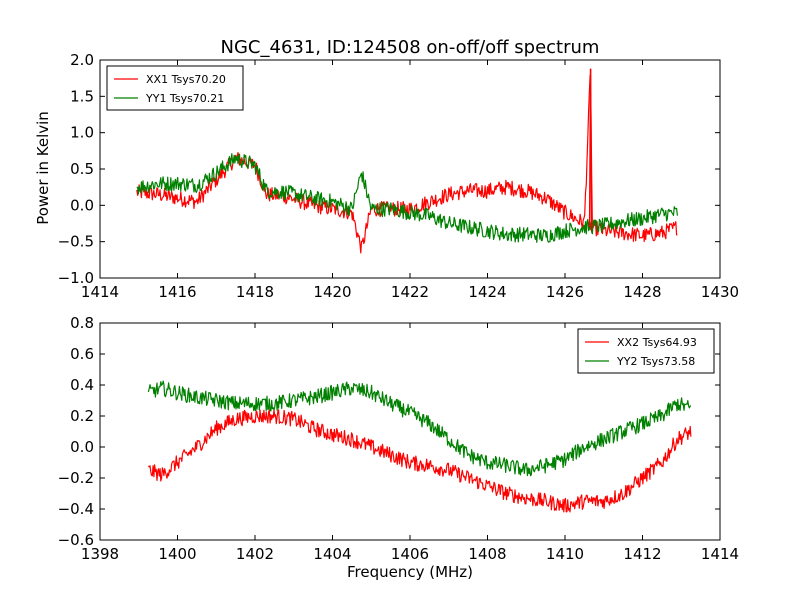 This screenshot has height=604, width=800. Describe the element at coordinates (82, 133) in the screenshot. I see `top-y-tick-label: 1.0` at that location.